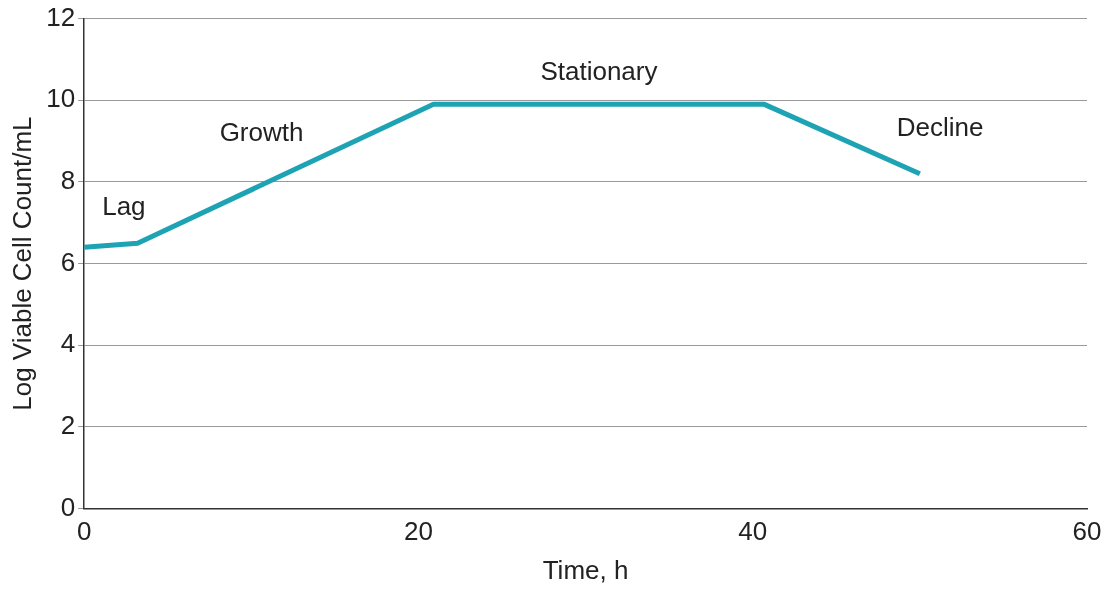  What do you see at coordinates (418, 531) in the screenshot?
I see `x-tick-label: 20` at bounding box center [418, 531].